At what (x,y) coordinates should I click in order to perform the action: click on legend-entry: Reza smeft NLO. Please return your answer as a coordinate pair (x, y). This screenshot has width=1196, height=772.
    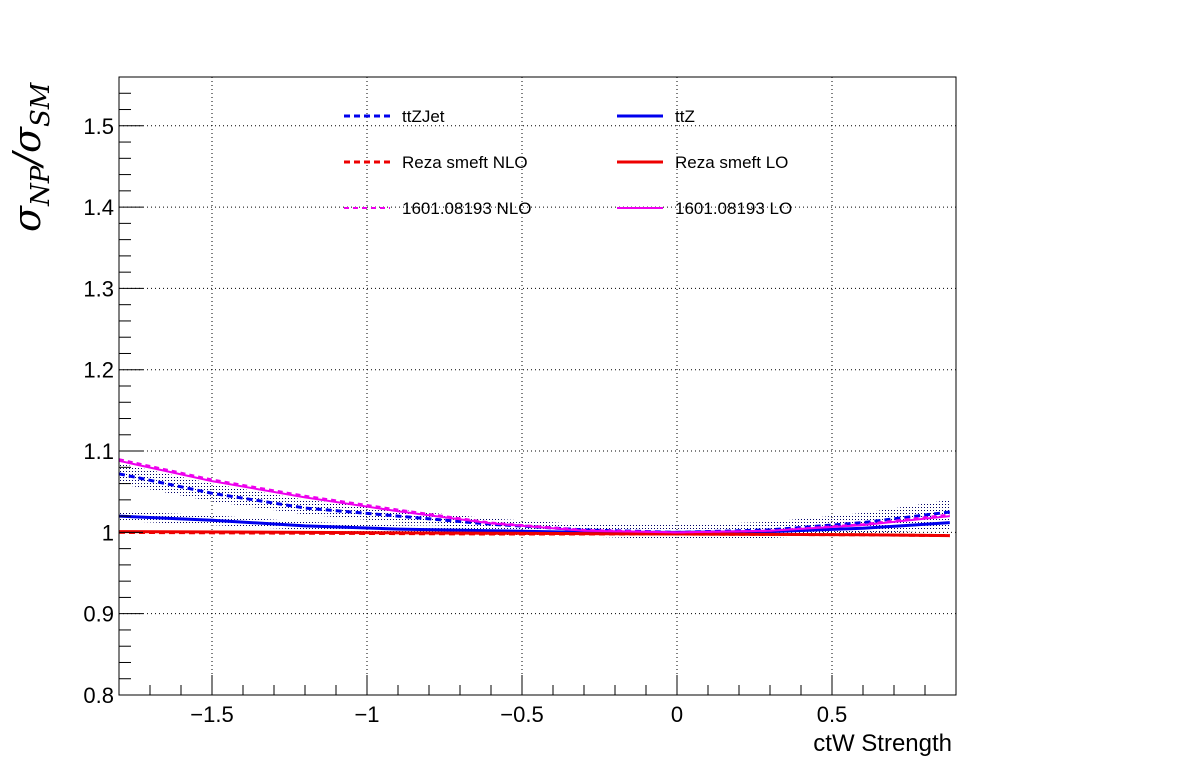
    Looking at the image, I should click on (436, 162).